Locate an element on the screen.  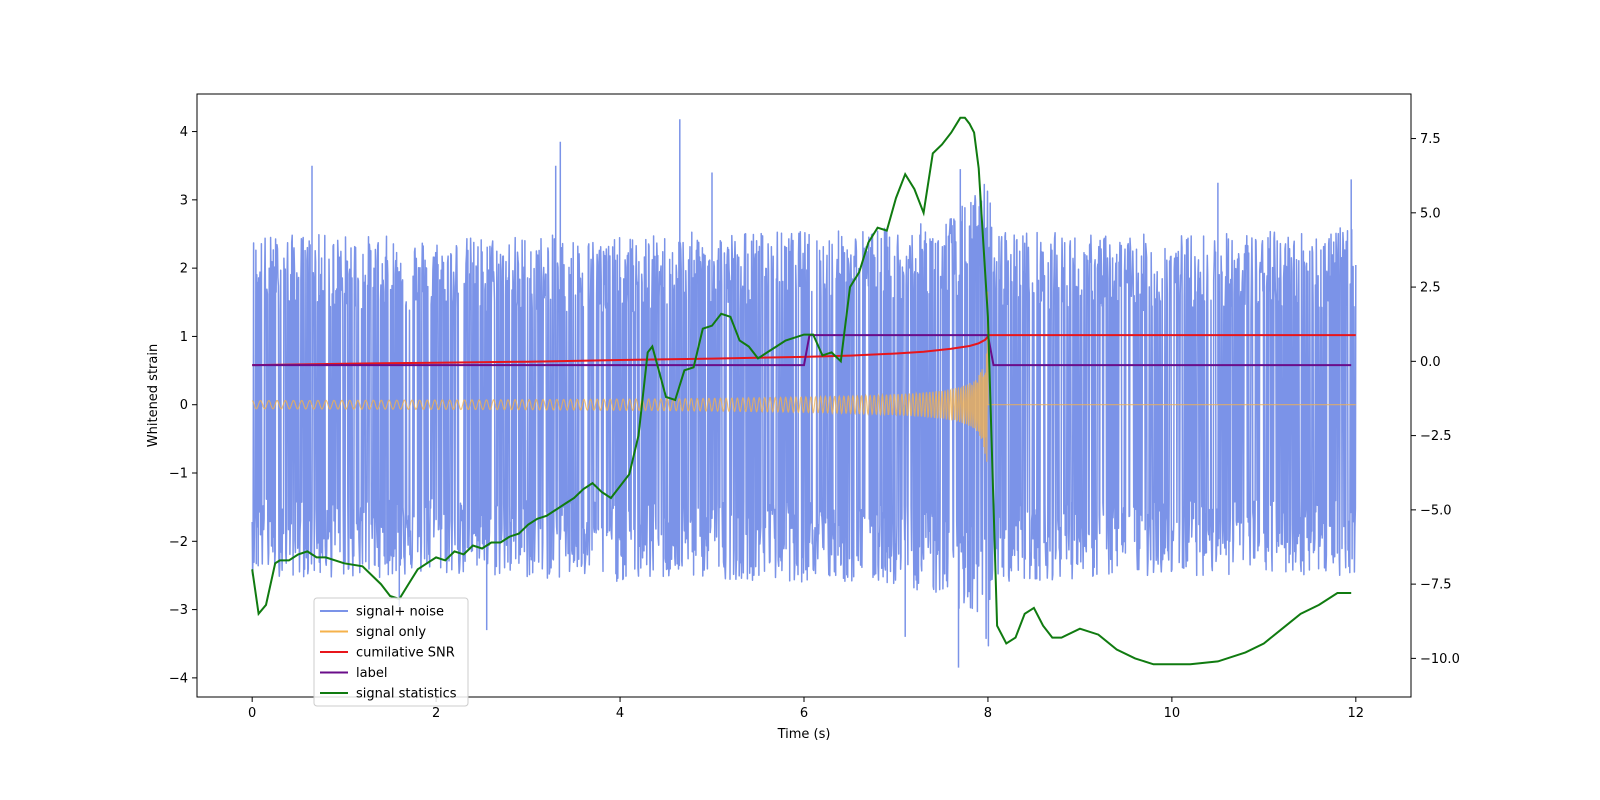
legend-box is located at coordinates (391, 652).